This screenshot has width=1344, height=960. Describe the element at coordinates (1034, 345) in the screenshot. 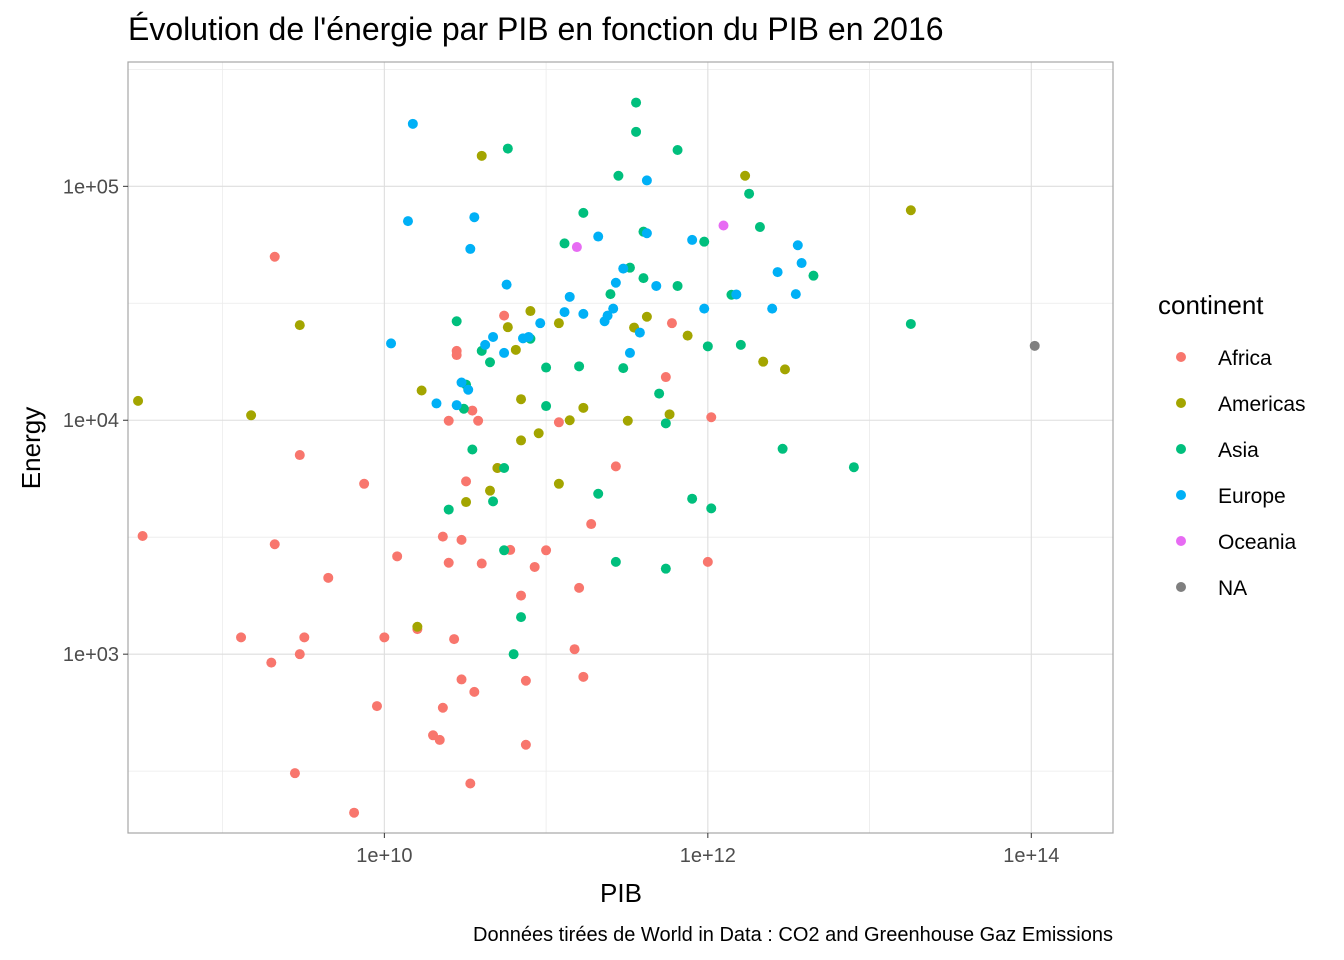

I see `series-na` at that location.